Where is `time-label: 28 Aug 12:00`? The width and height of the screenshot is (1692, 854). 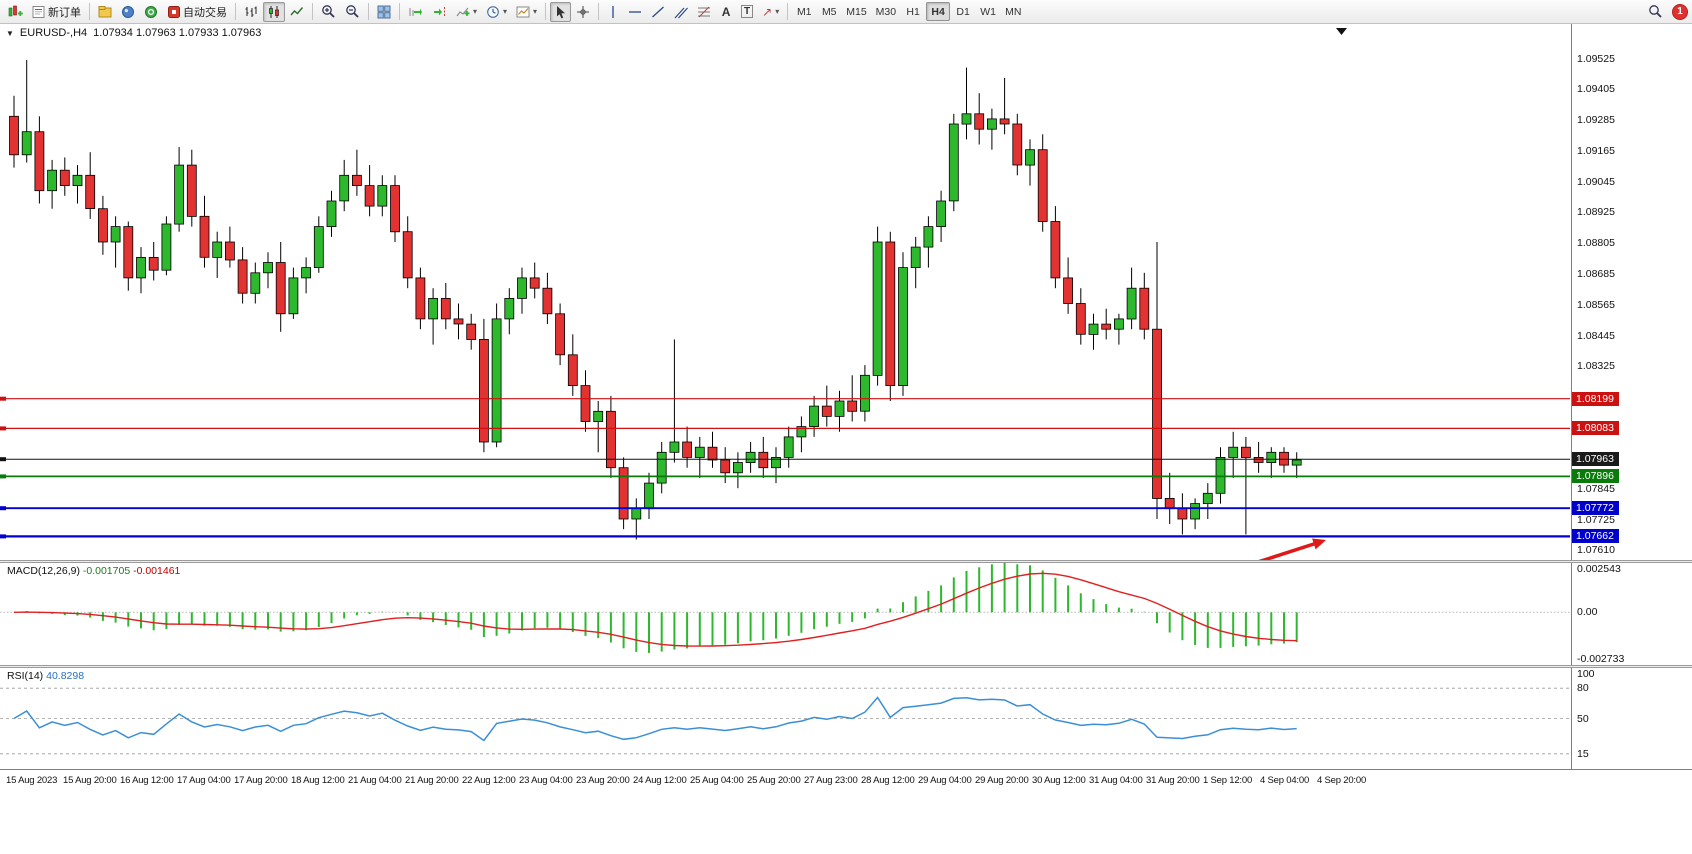
time-label: 28 Aug 12:00 is located at coordinates (888, 780).